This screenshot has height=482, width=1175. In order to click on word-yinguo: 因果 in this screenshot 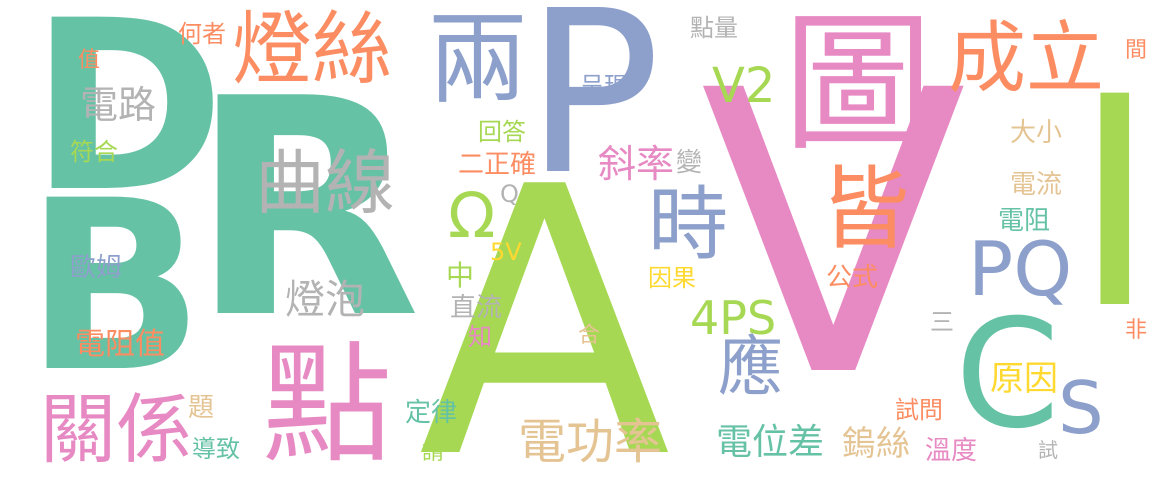, I will do `click(672, 278)`.